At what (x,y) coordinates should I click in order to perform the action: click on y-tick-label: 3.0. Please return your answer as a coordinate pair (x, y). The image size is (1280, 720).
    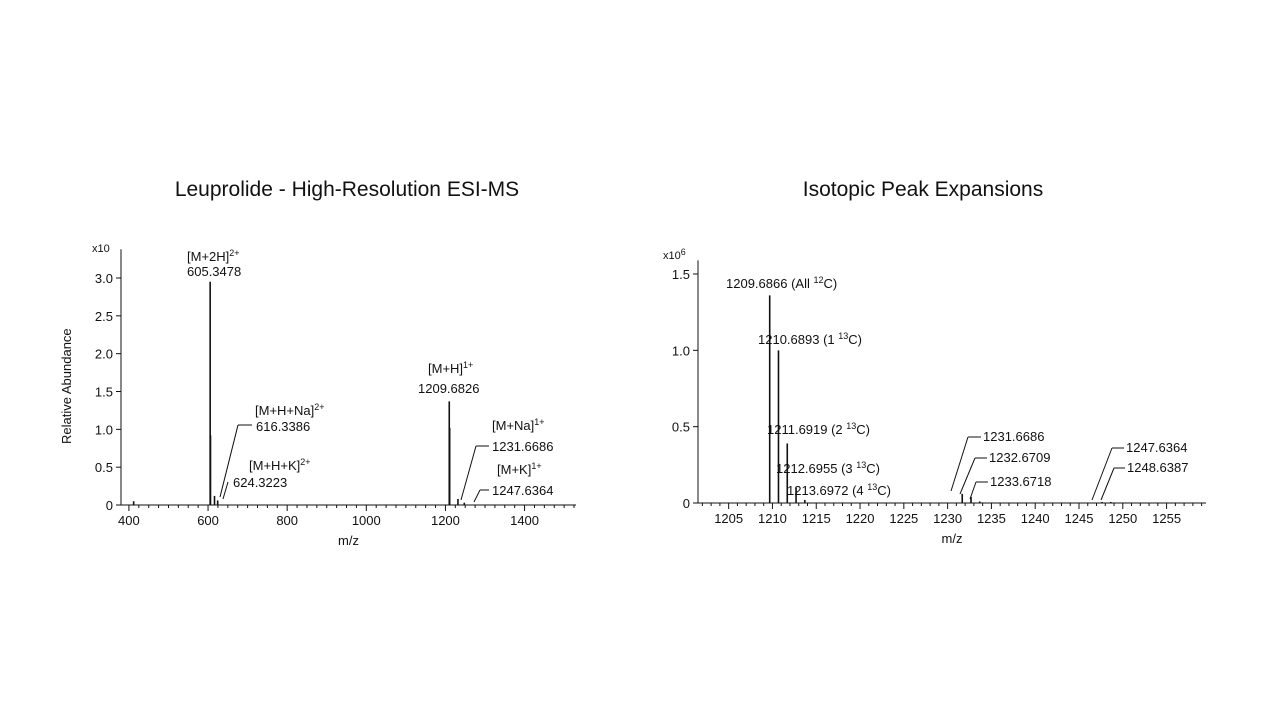
    Looking at the image, I should click on (104, 278).